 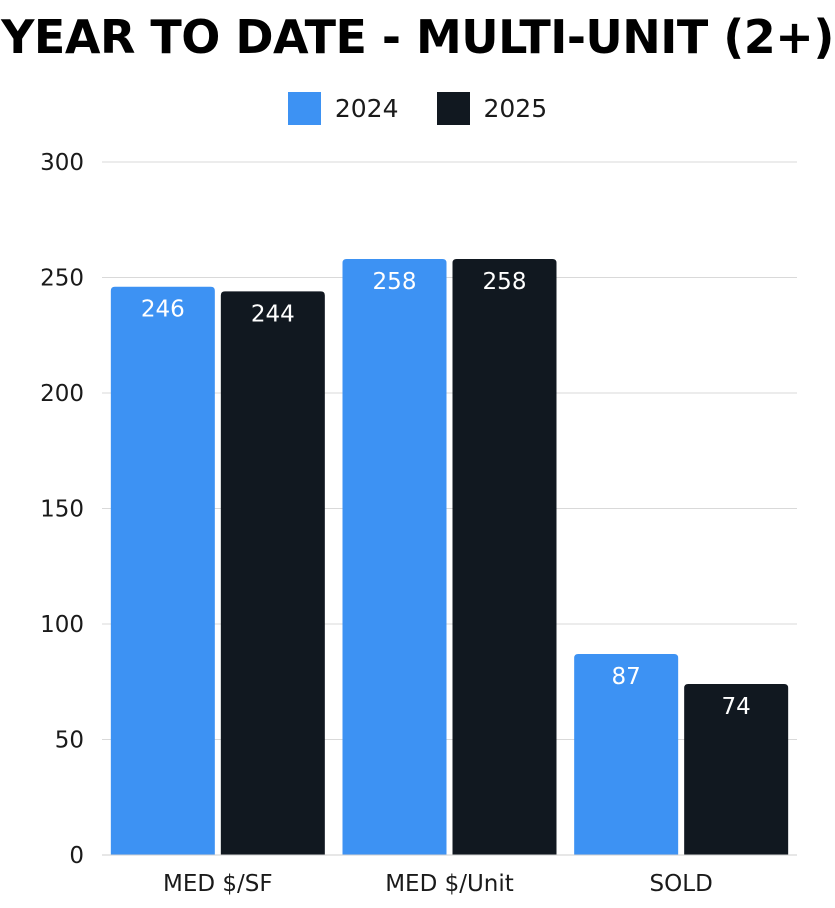 I want to click on y-tick-label-200: 200, so click(x=62, y=394).